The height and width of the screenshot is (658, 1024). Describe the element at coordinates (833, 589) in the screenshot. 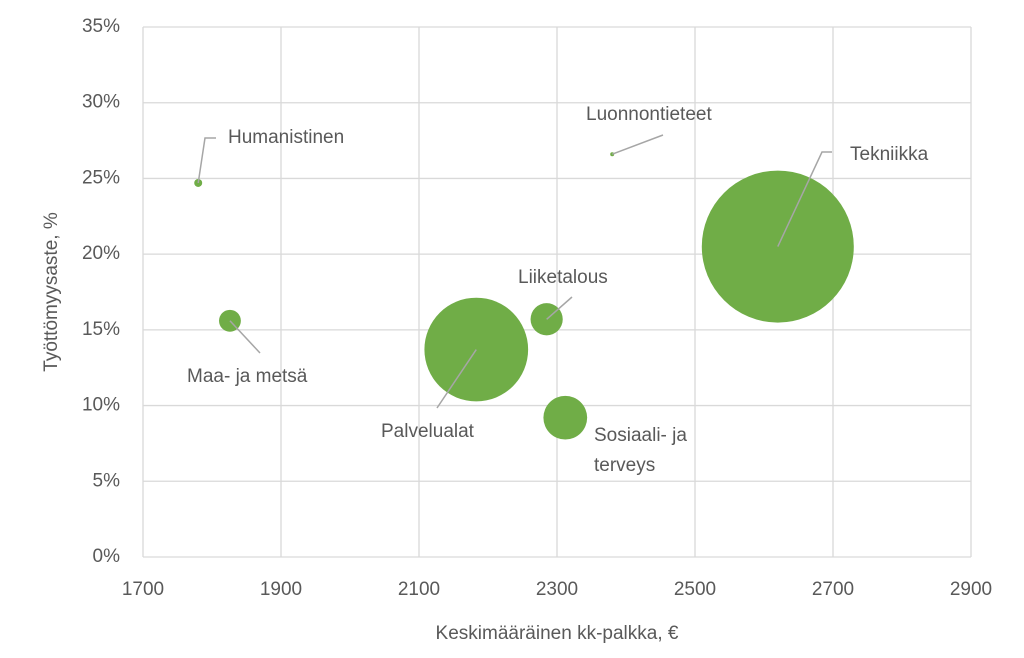

I see `x-tick-label: 2700` at that location.